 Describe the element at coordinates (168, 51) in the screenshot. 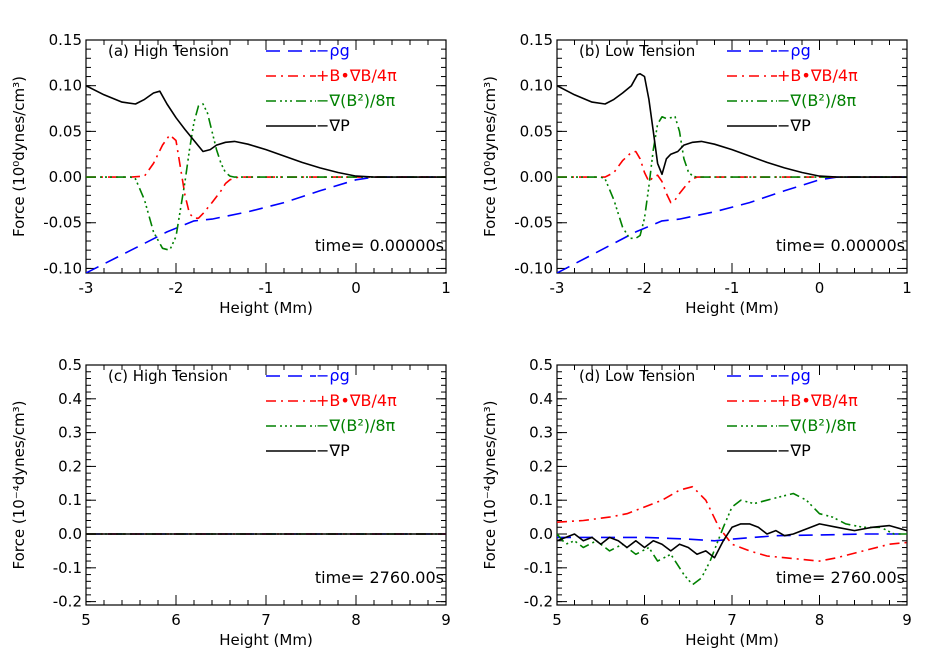

I see `panel-title: (a) High Tension` at that location.